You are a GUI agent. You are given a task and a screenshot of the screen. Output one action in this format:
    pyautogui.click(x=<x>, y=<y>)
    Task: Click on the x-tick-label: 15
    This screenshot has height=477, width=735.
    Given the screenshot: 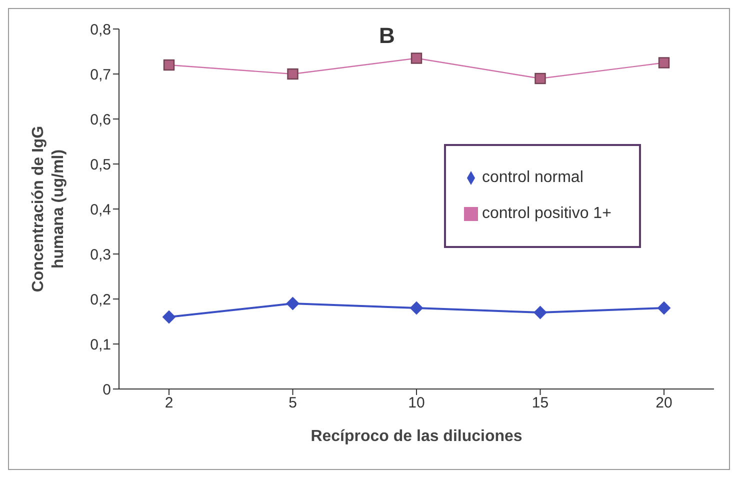 What is the action you would take?
    pyautogui.click(x=540, y=403)
    